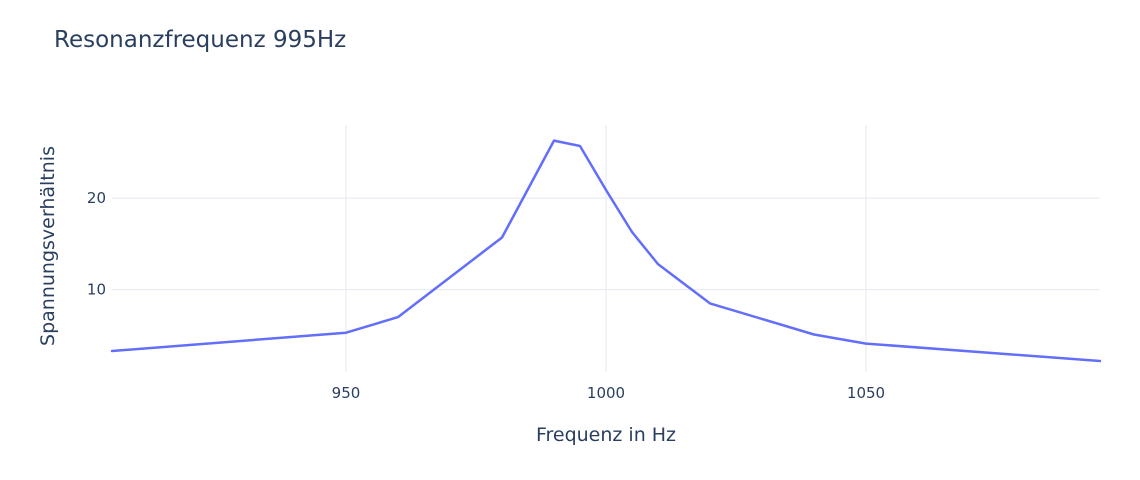 Image resolution: width=1140 pixels, height=480 pixels. I want to click on x-axis-label: Frequenz in Hz, so click(606, 435).